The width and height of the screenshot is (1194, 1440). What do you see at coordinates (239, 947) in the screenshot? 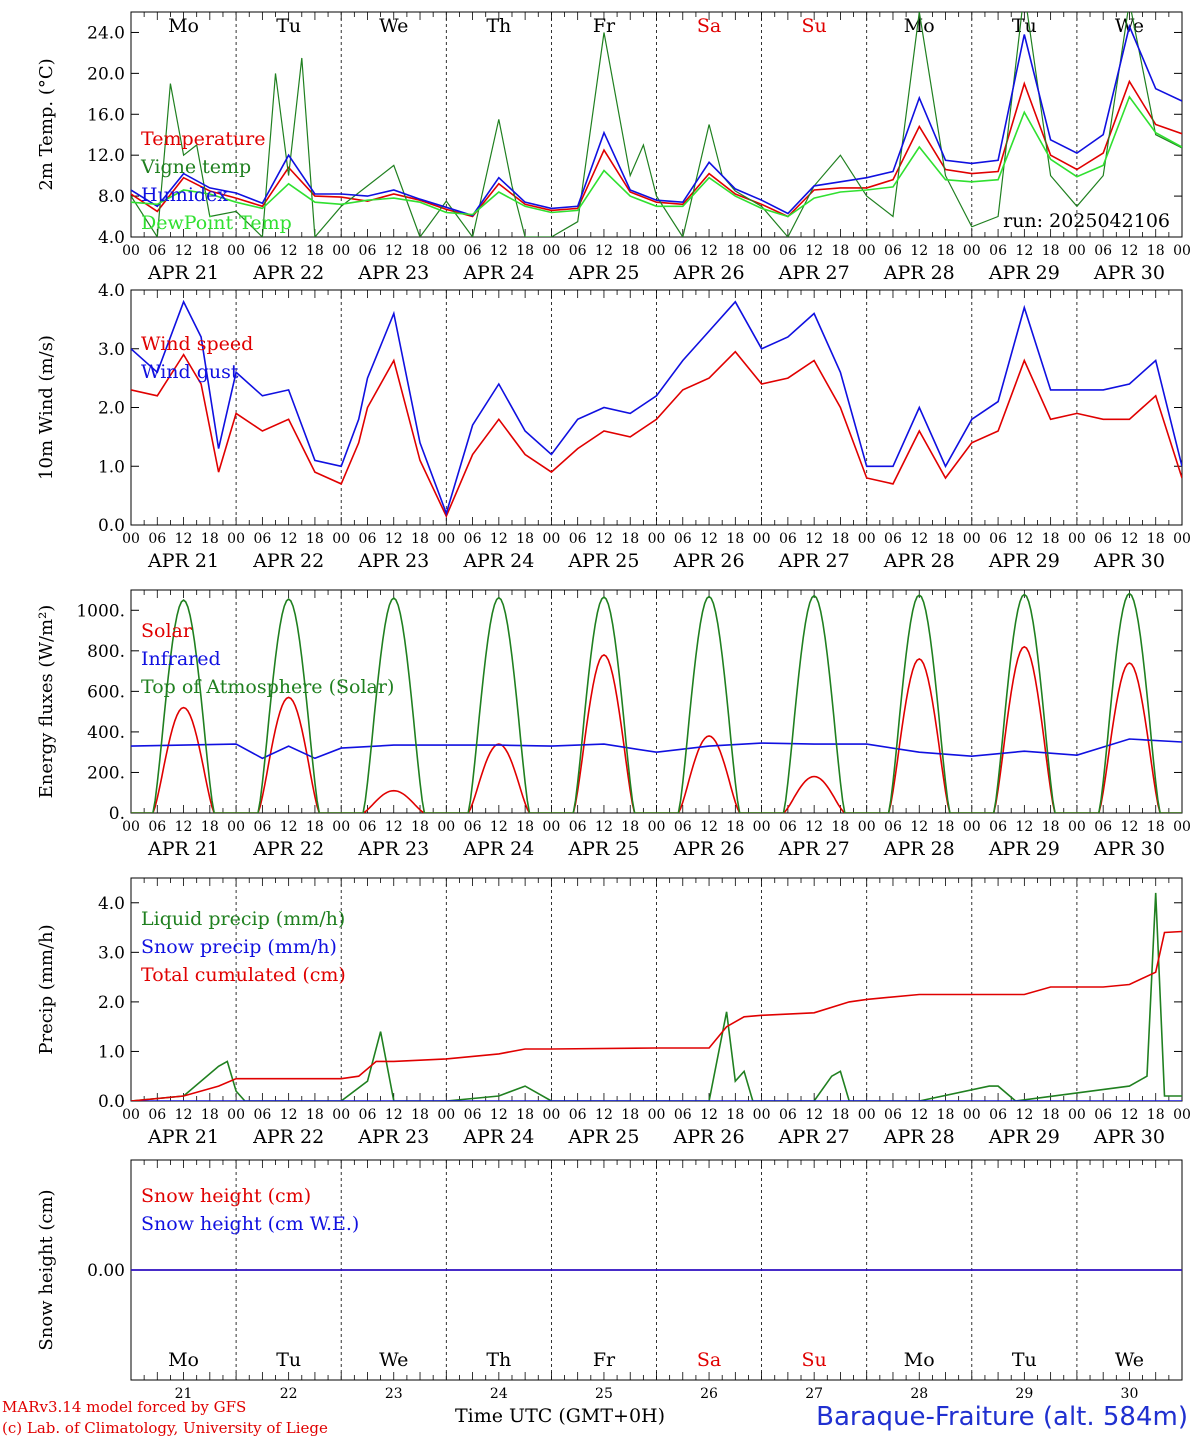
I see `legend-entry: Snow precip (mm/h)` at bounding box center [239, 947].